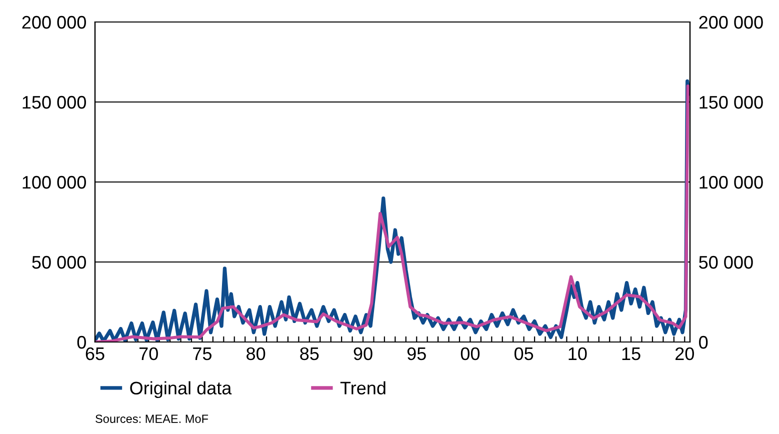 This screenshot has height=434, width=779. Describe the element at coordinates (524, 353) in the screenshot. I see `x-tick-label: 05` at that location.